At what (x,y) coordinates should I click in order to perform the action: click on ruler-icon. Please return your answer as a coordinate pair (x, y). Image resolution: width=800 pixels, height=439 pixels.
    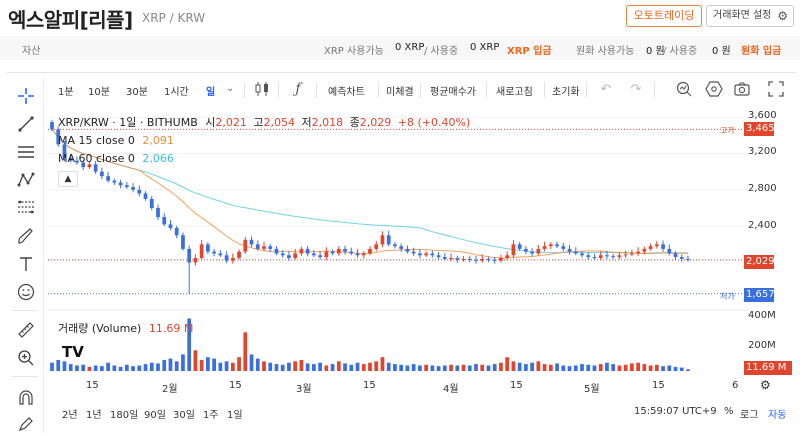
    Looking at the image, I should click on (26, 330).